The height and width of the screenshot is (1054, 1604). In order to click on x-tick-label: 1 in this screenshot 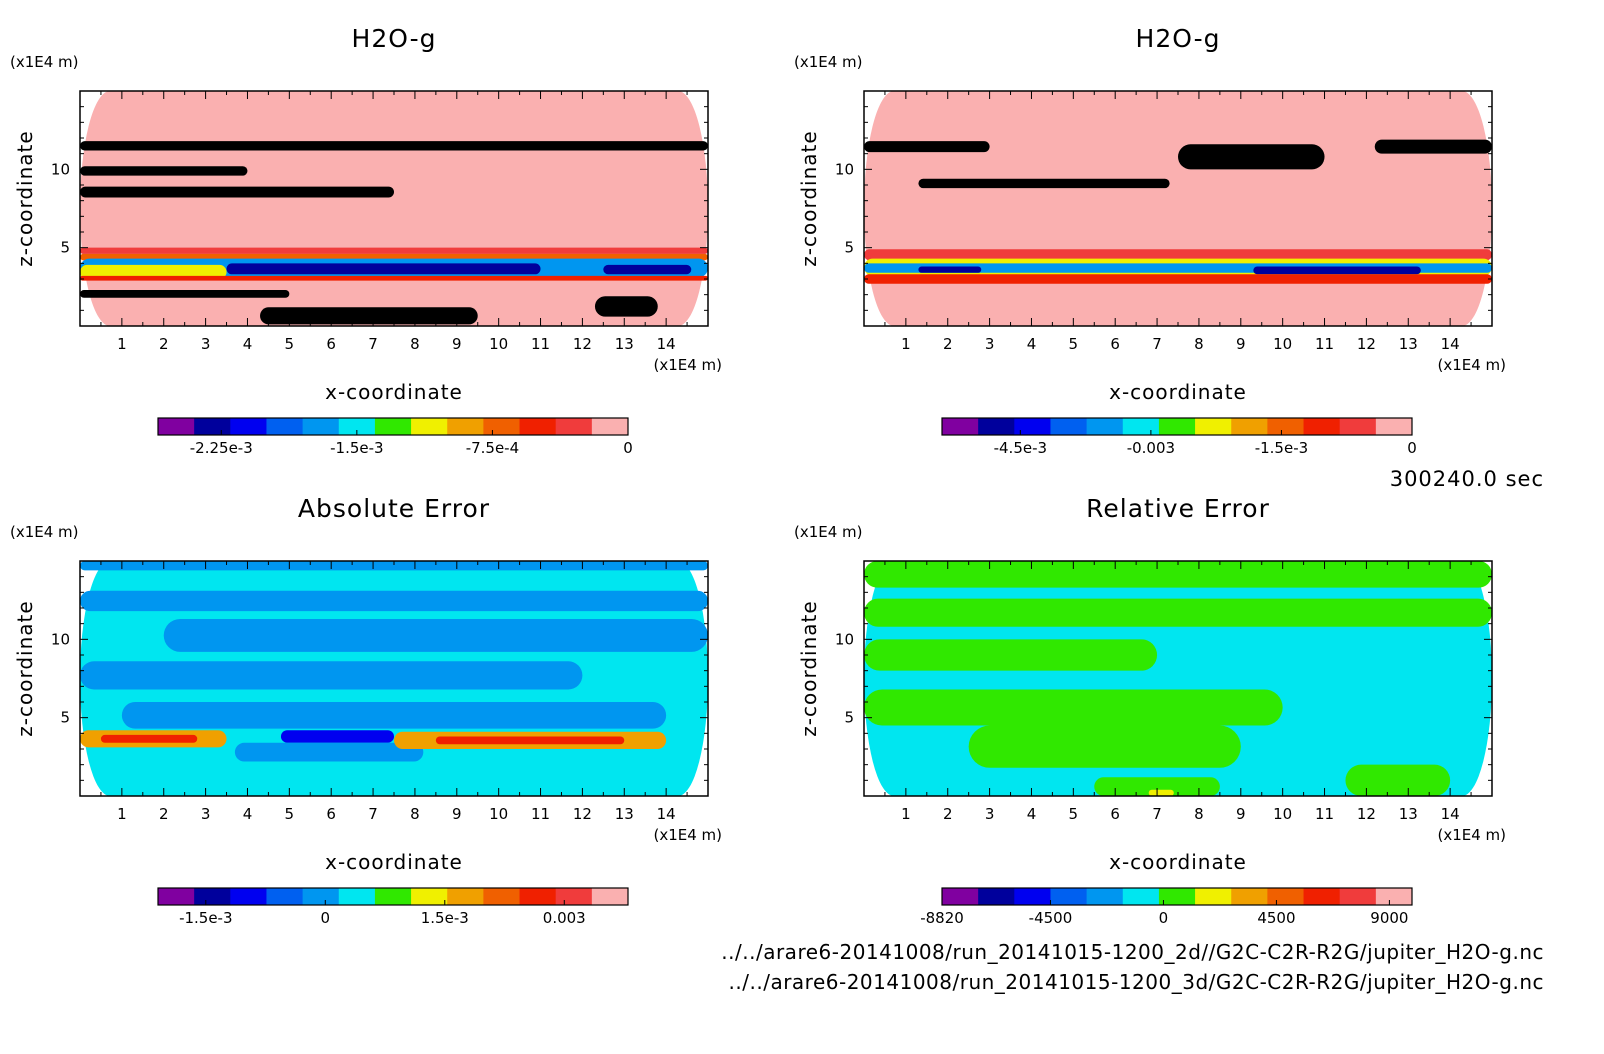, I will do `click(906, 344)`.